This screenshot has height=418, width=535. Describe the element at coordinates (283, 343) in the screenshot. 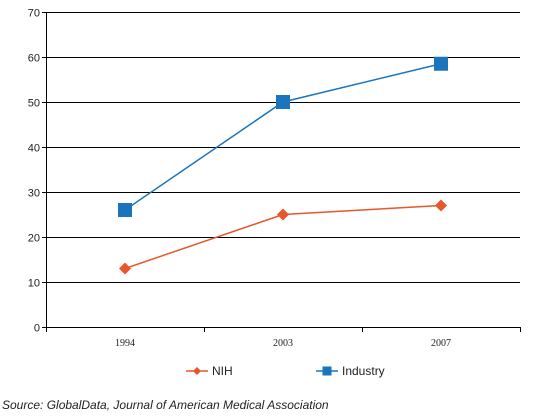

I see `x-tick-label: 2003` at that location.